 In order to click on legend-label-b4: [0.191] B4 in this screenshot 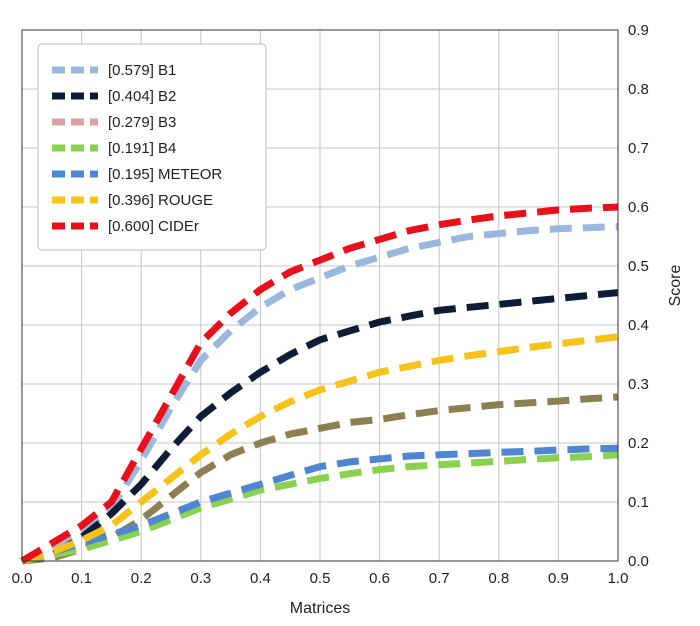, I will do `click(142, 148)`.